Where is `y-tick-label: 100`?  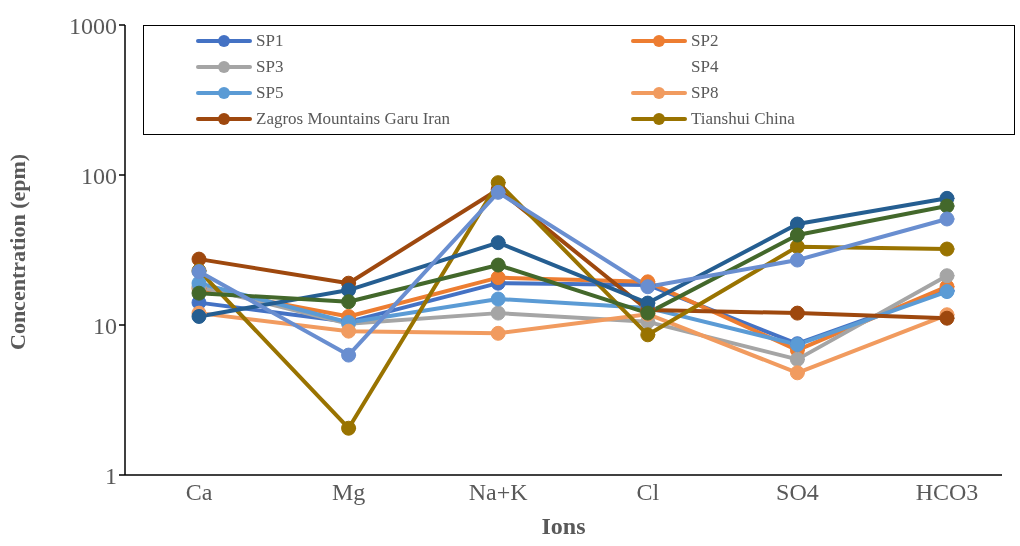
y-tick-label: 100 is located at coordinates (99, 175).